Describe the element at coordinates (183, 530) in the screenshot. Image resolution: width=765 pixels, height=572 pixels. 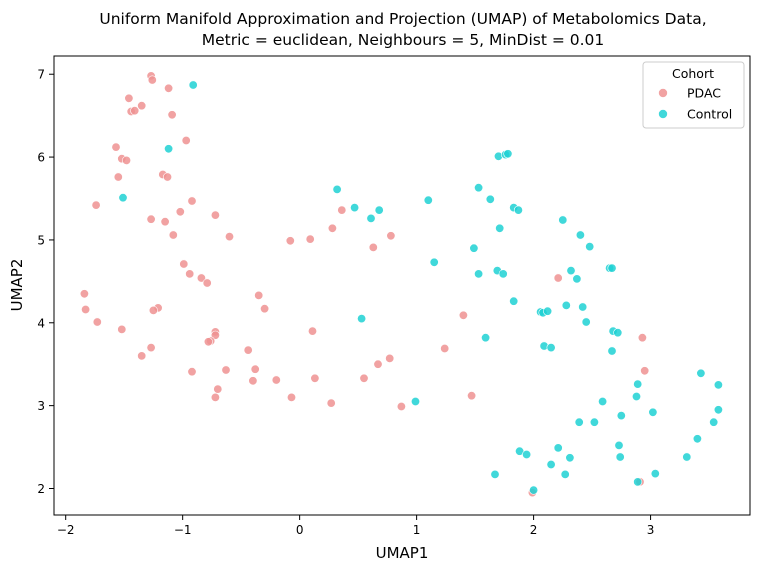
I see `x-tick-label: −1` at that location.